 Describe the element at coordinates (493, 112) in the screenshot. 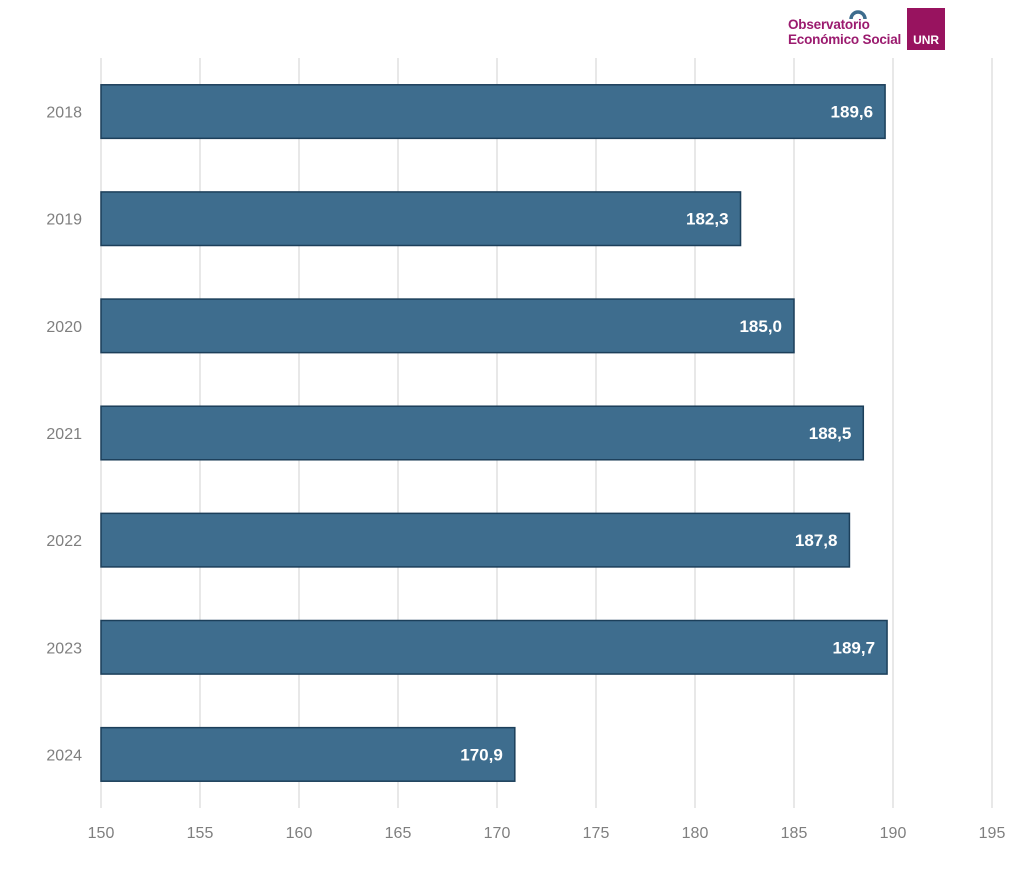

I see `bar-2018` at that location.